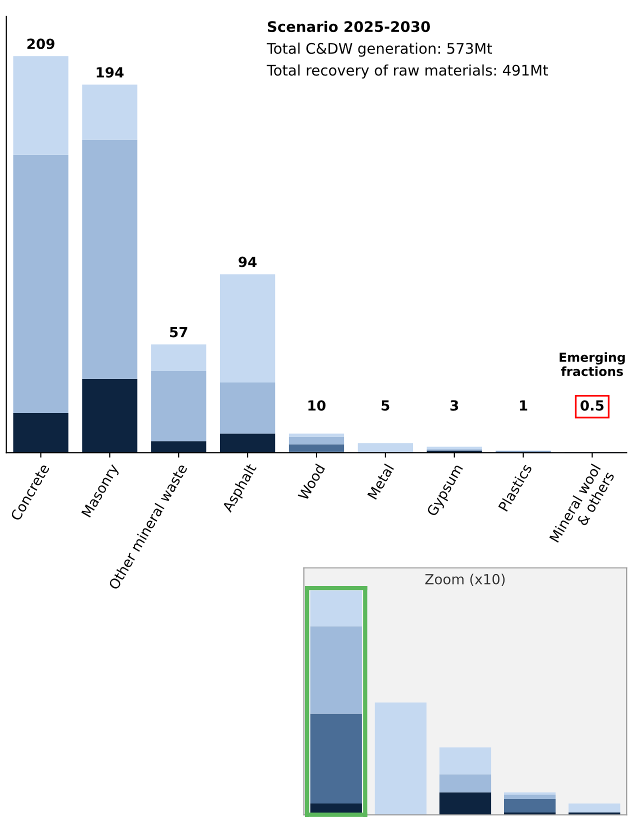  I want to click on annotation: Total recovery of raw materials: 491Mt, so click(407, 71).